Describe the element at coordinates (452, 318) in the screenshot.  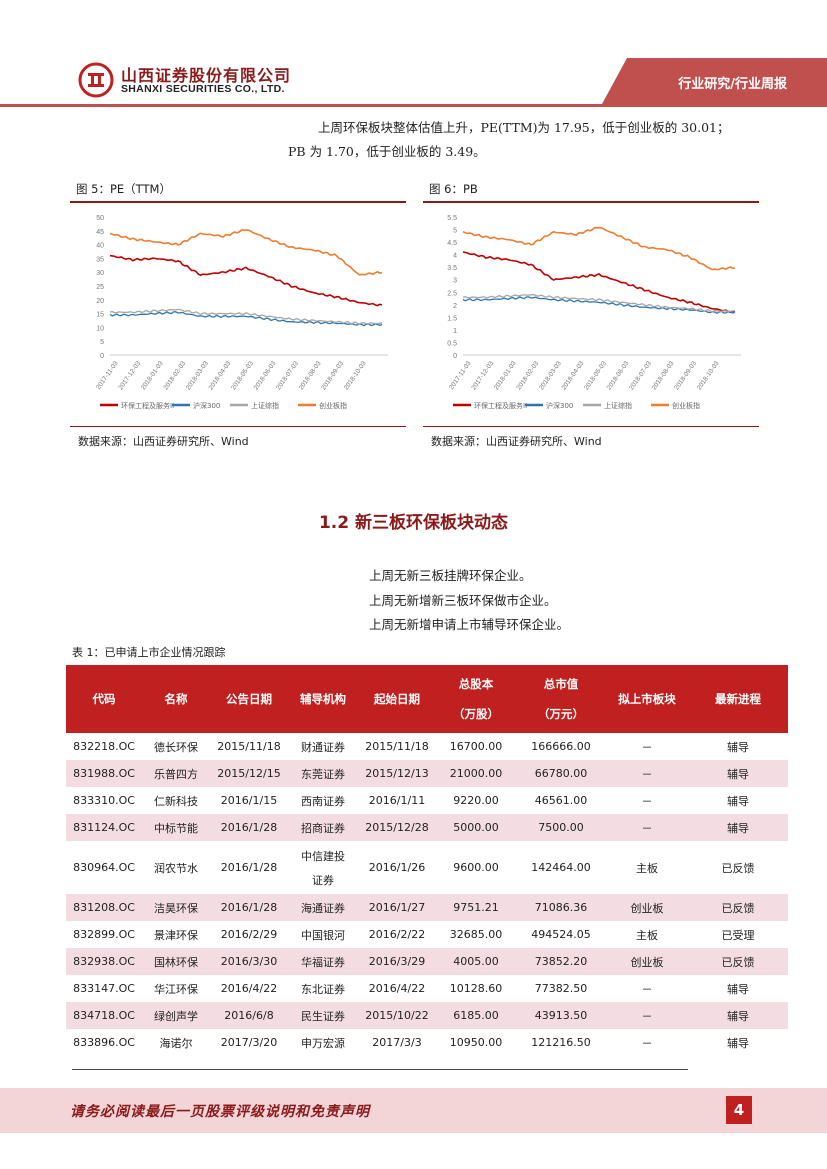
I see `y-tick-label: 1.5` at that location.